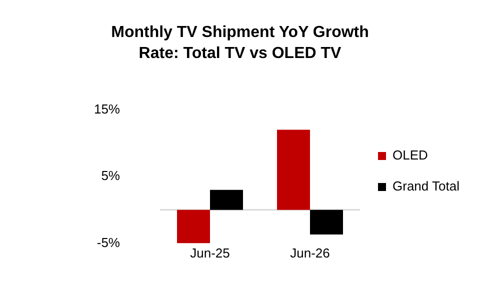 Image resolution: width=480 pixels, height=291 pixels. Describe the element at coordinates (240, 42) in the screenshot. I see `chart-title: Monthly TV Shipment YoY Growth Rate: Total TV vs OLED TV` at that location.